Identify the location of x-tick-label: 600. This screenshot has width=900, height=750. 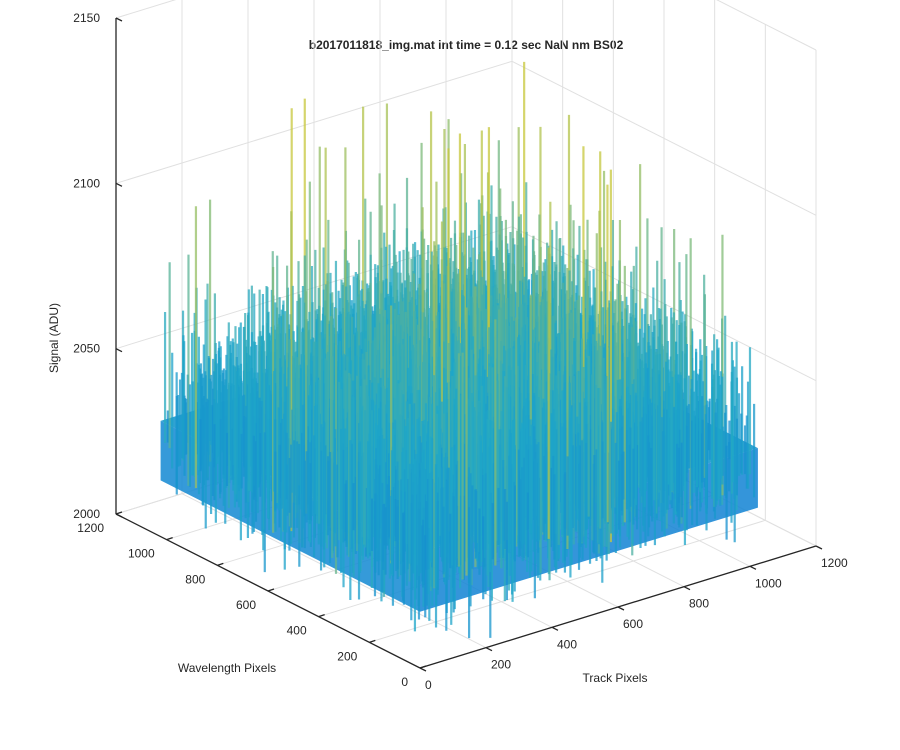
(633, 624).